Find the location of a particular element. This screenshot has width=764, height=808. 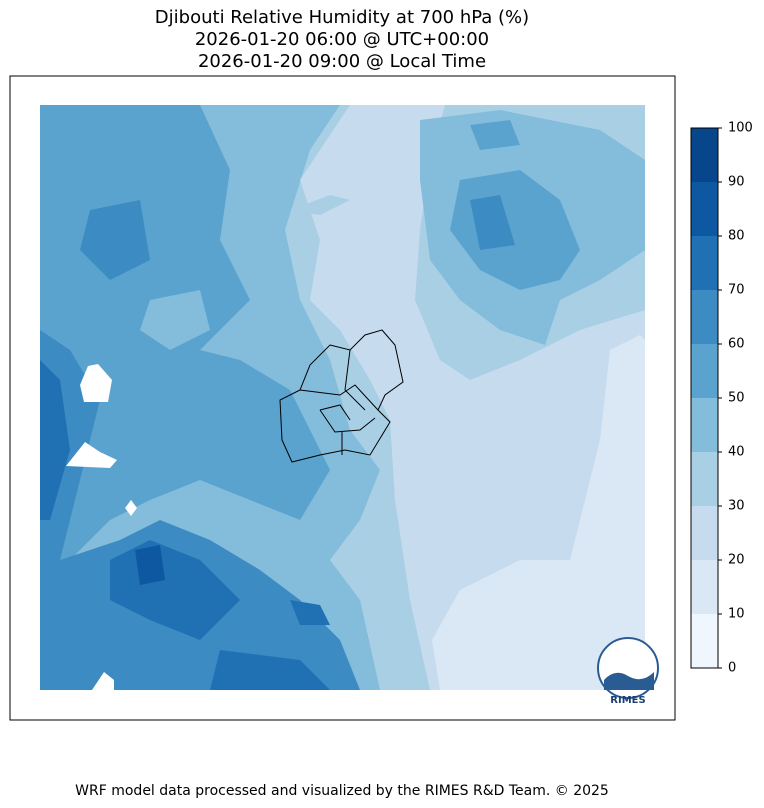

logo: RIMES is located at coordinates (628, 671).